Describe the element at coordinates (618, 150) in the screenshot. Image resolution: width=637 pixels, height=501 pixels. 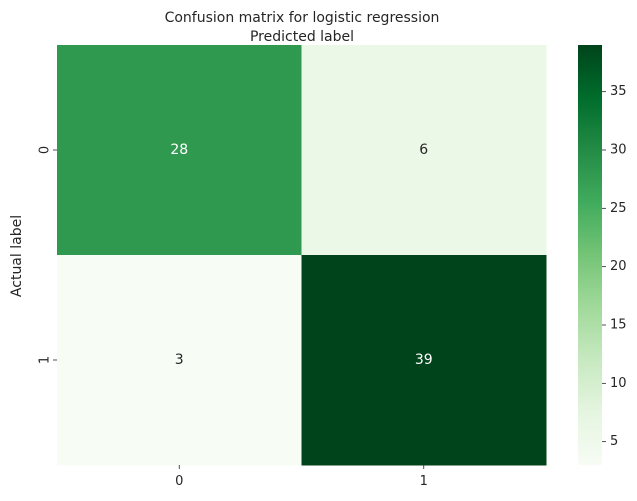
I see `colorbar-tick-label: 30` at that location.